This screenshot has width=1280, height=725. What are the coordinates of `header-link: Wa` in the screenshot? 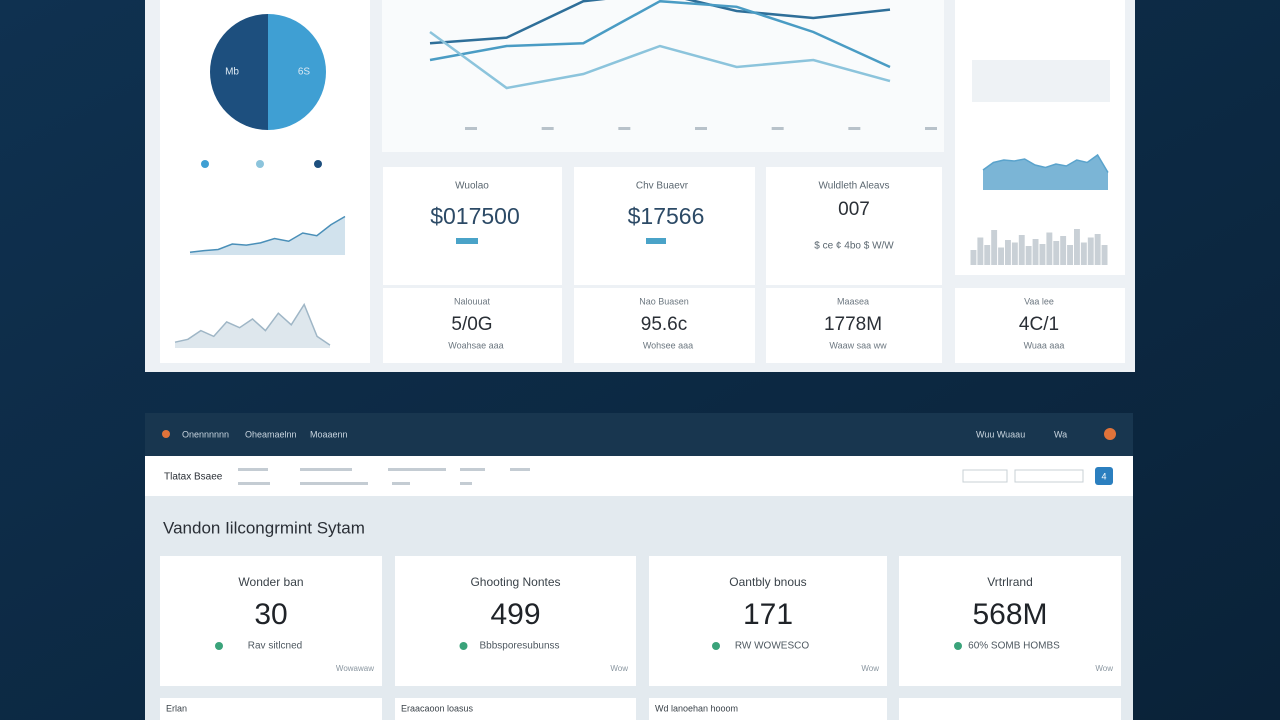 It's located at (1060, 434).